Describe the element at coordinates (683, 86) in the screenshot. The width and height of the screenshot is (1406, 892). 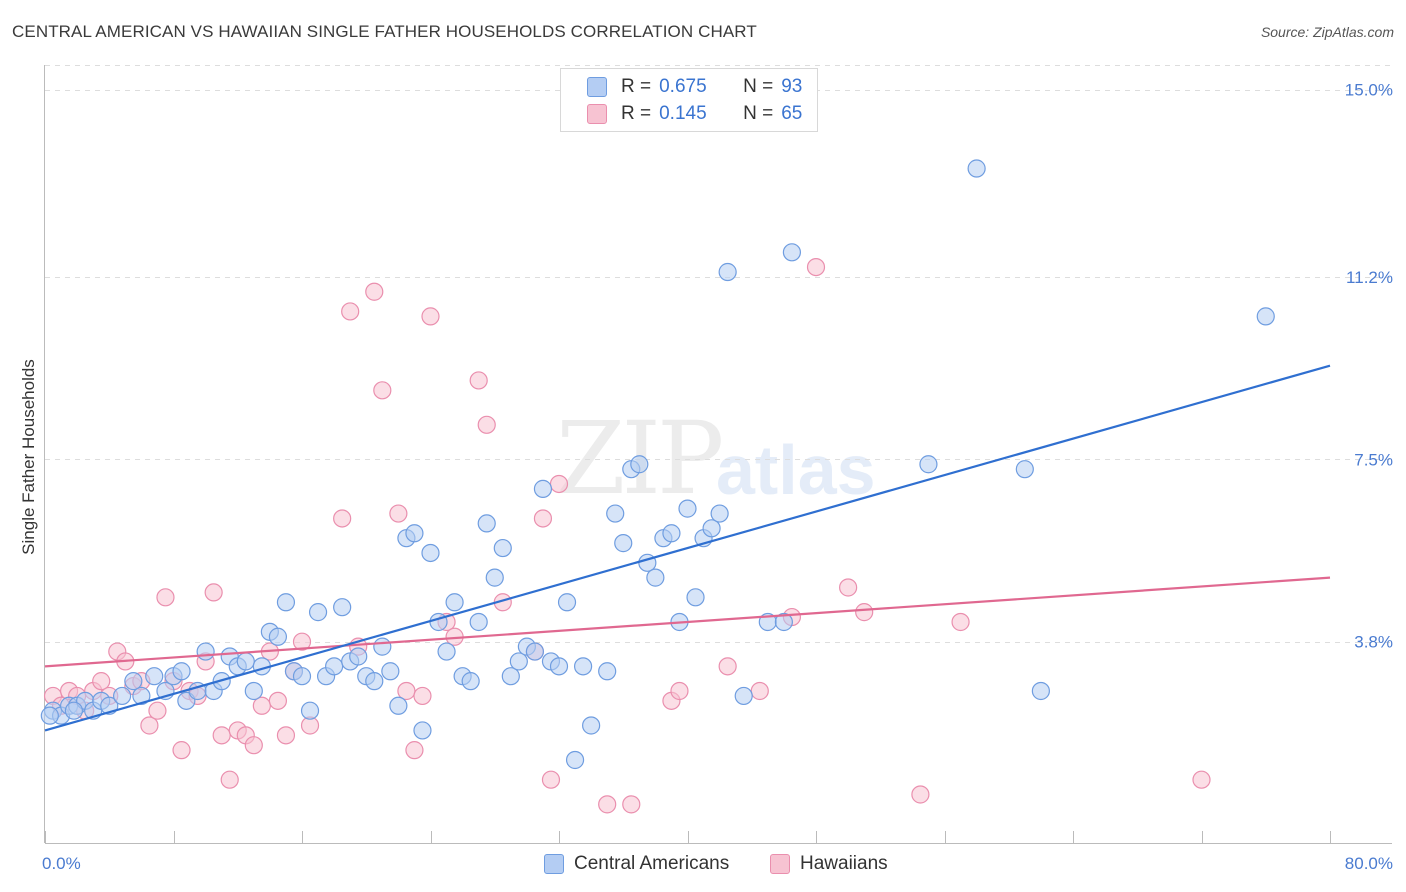
I see `central-r-value: 0.675` at that location.